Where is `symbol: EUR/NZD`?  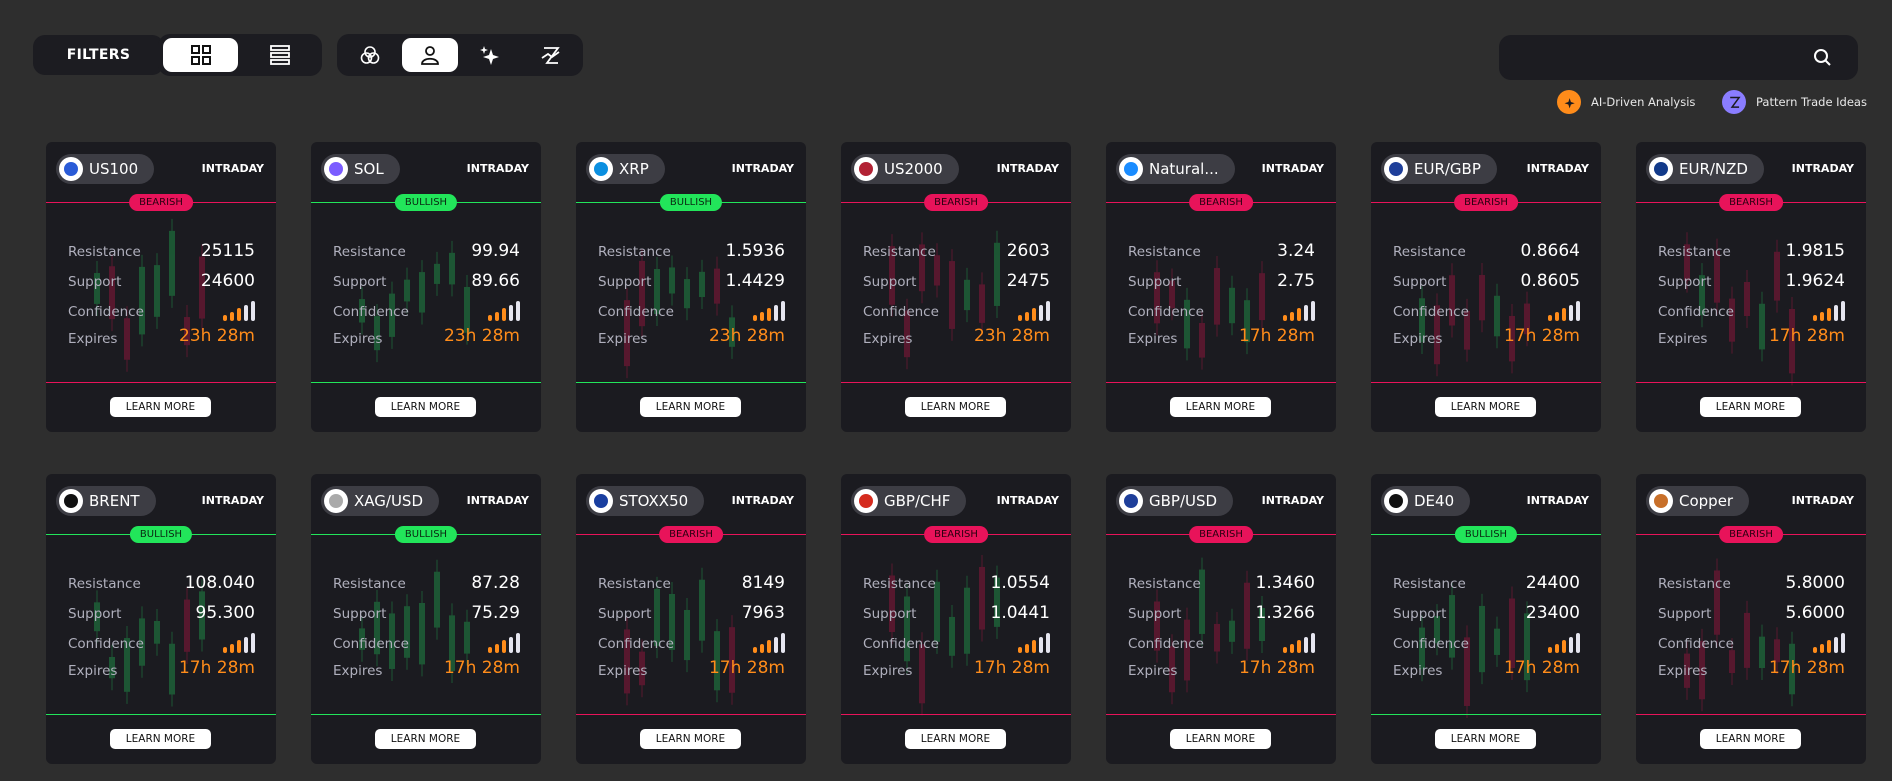
symbol: EUR/NZD is located at coordinates (1713, 169).